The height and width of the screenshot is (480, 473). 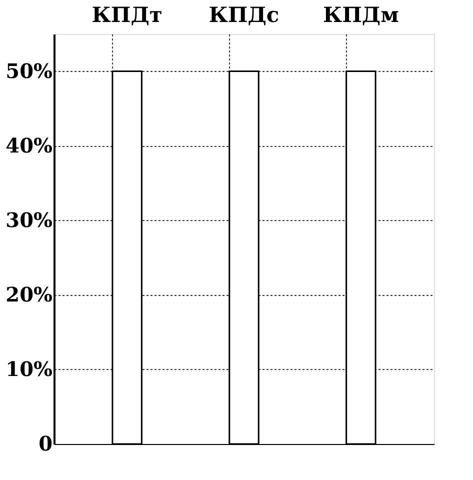 What do you see at coordinates (29, 220) in the screenshot?
I see `y-tick-label: 30%` at bounding box center [29, 220].